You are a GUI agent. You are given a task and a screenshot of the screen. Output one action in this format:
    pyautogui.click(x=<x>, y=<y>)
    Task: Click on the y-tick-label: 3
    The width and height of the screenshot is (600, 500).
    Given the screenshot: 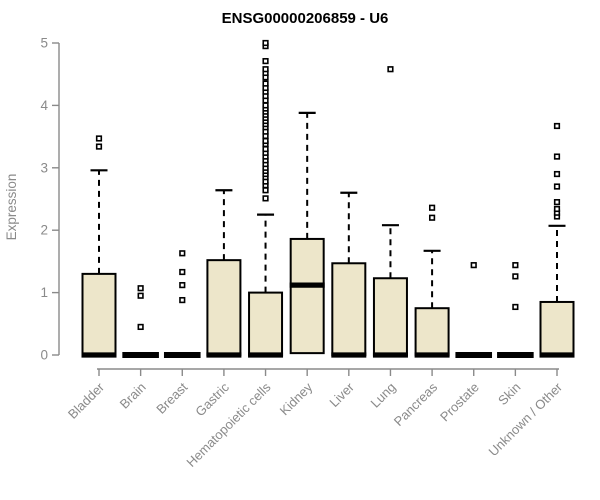 What is the action you would take?
    pyautogui.click(x=44, y=167)
    